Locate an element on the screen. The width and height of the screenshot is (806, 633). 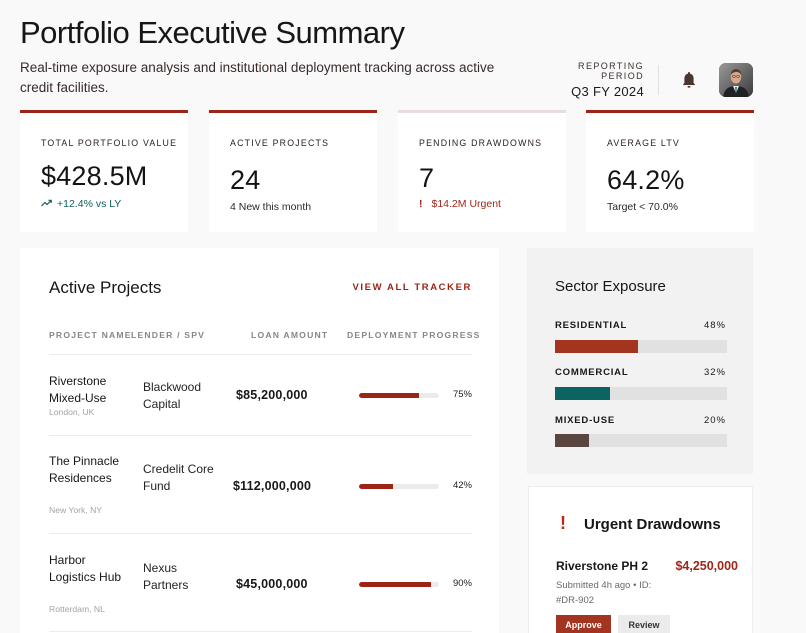
sector-bar-fill-residential is located at coordinates (596, 346).